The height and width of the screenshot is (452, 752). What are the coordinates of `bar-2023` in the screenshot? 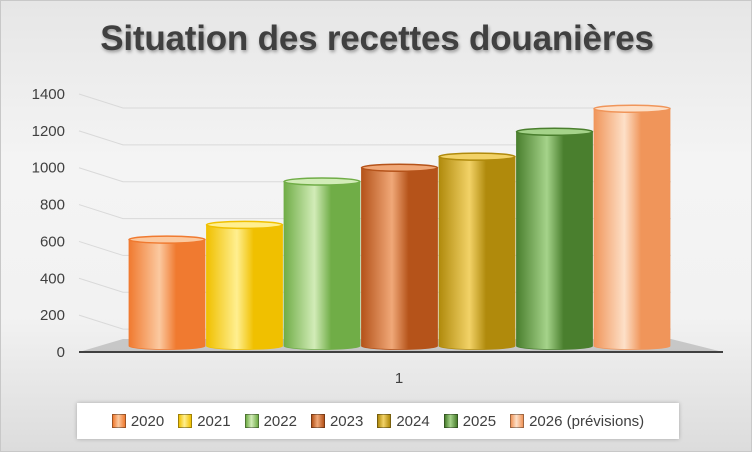 It's located at (399, 256).